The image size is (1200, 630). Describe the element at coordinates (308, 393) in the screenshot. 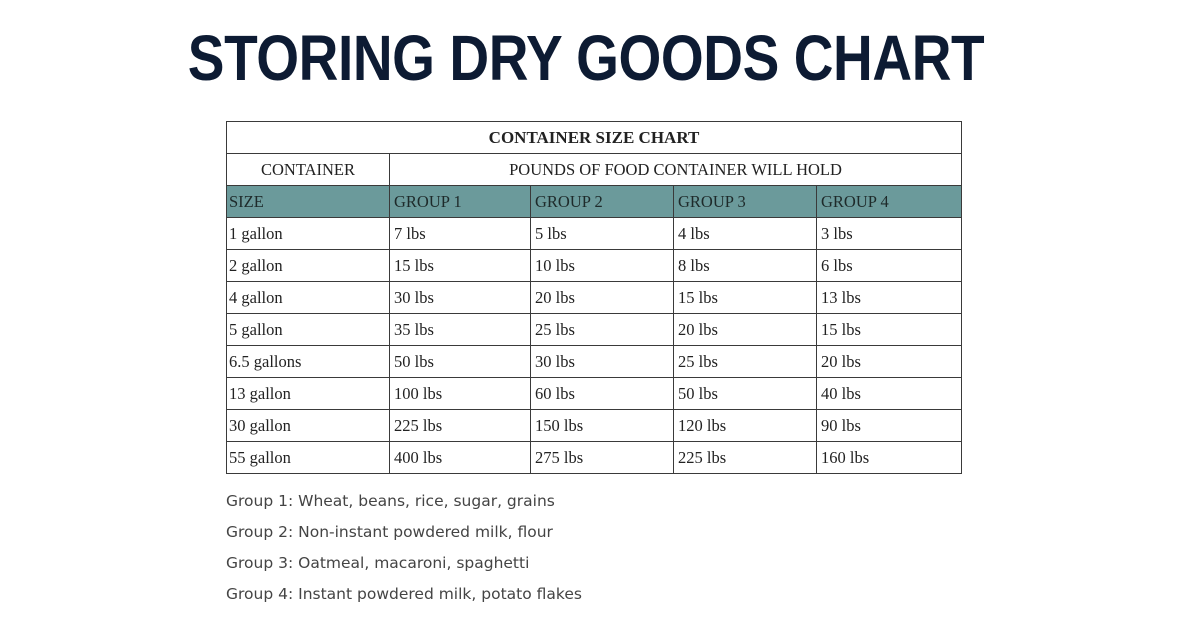

I see `size-cell: 13 gallon` at that location.